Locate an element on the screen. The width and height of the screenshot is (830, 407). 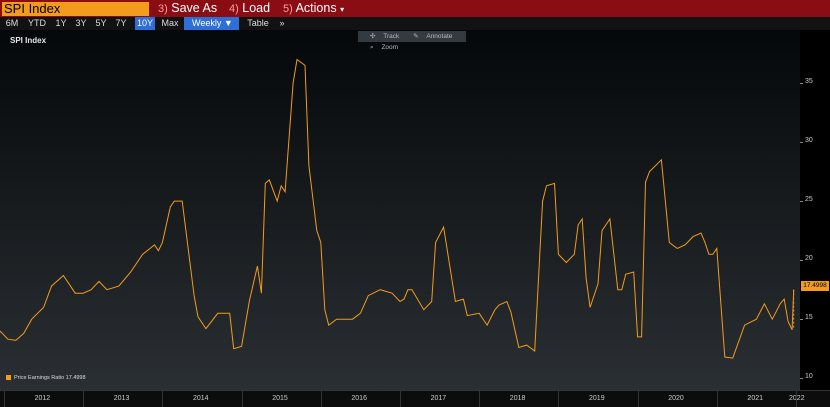
annotate-tool: ✎ Annotate is located at coordinates (429, 36).